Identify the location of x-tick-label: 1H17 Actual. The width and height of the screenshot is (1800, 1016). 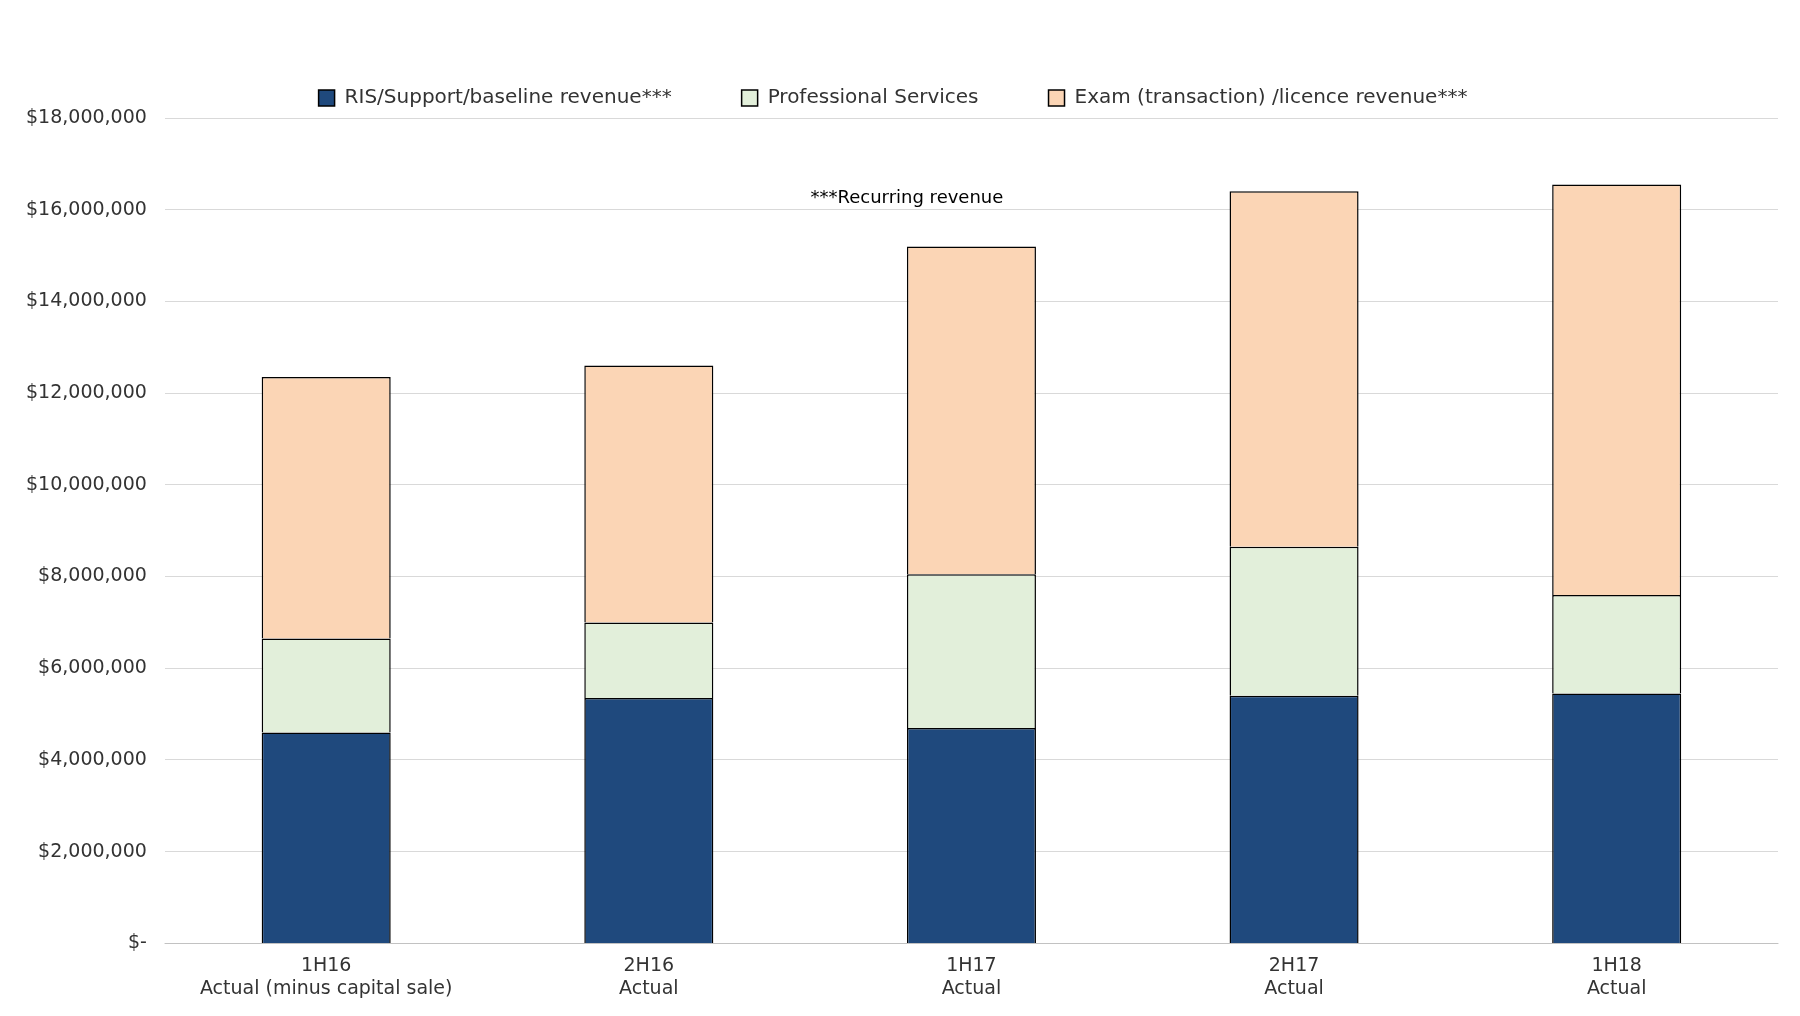
(971, 975).